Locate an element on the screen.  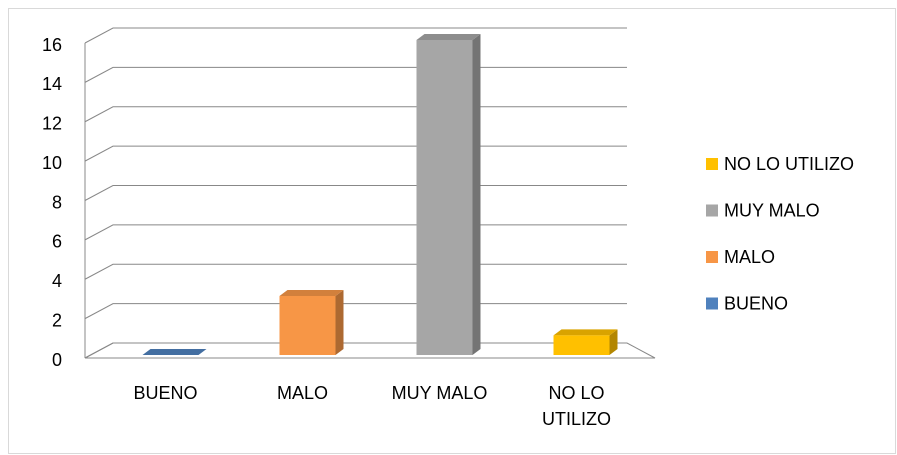
y-tick-label: 14 is located at coordinates (52, 84).